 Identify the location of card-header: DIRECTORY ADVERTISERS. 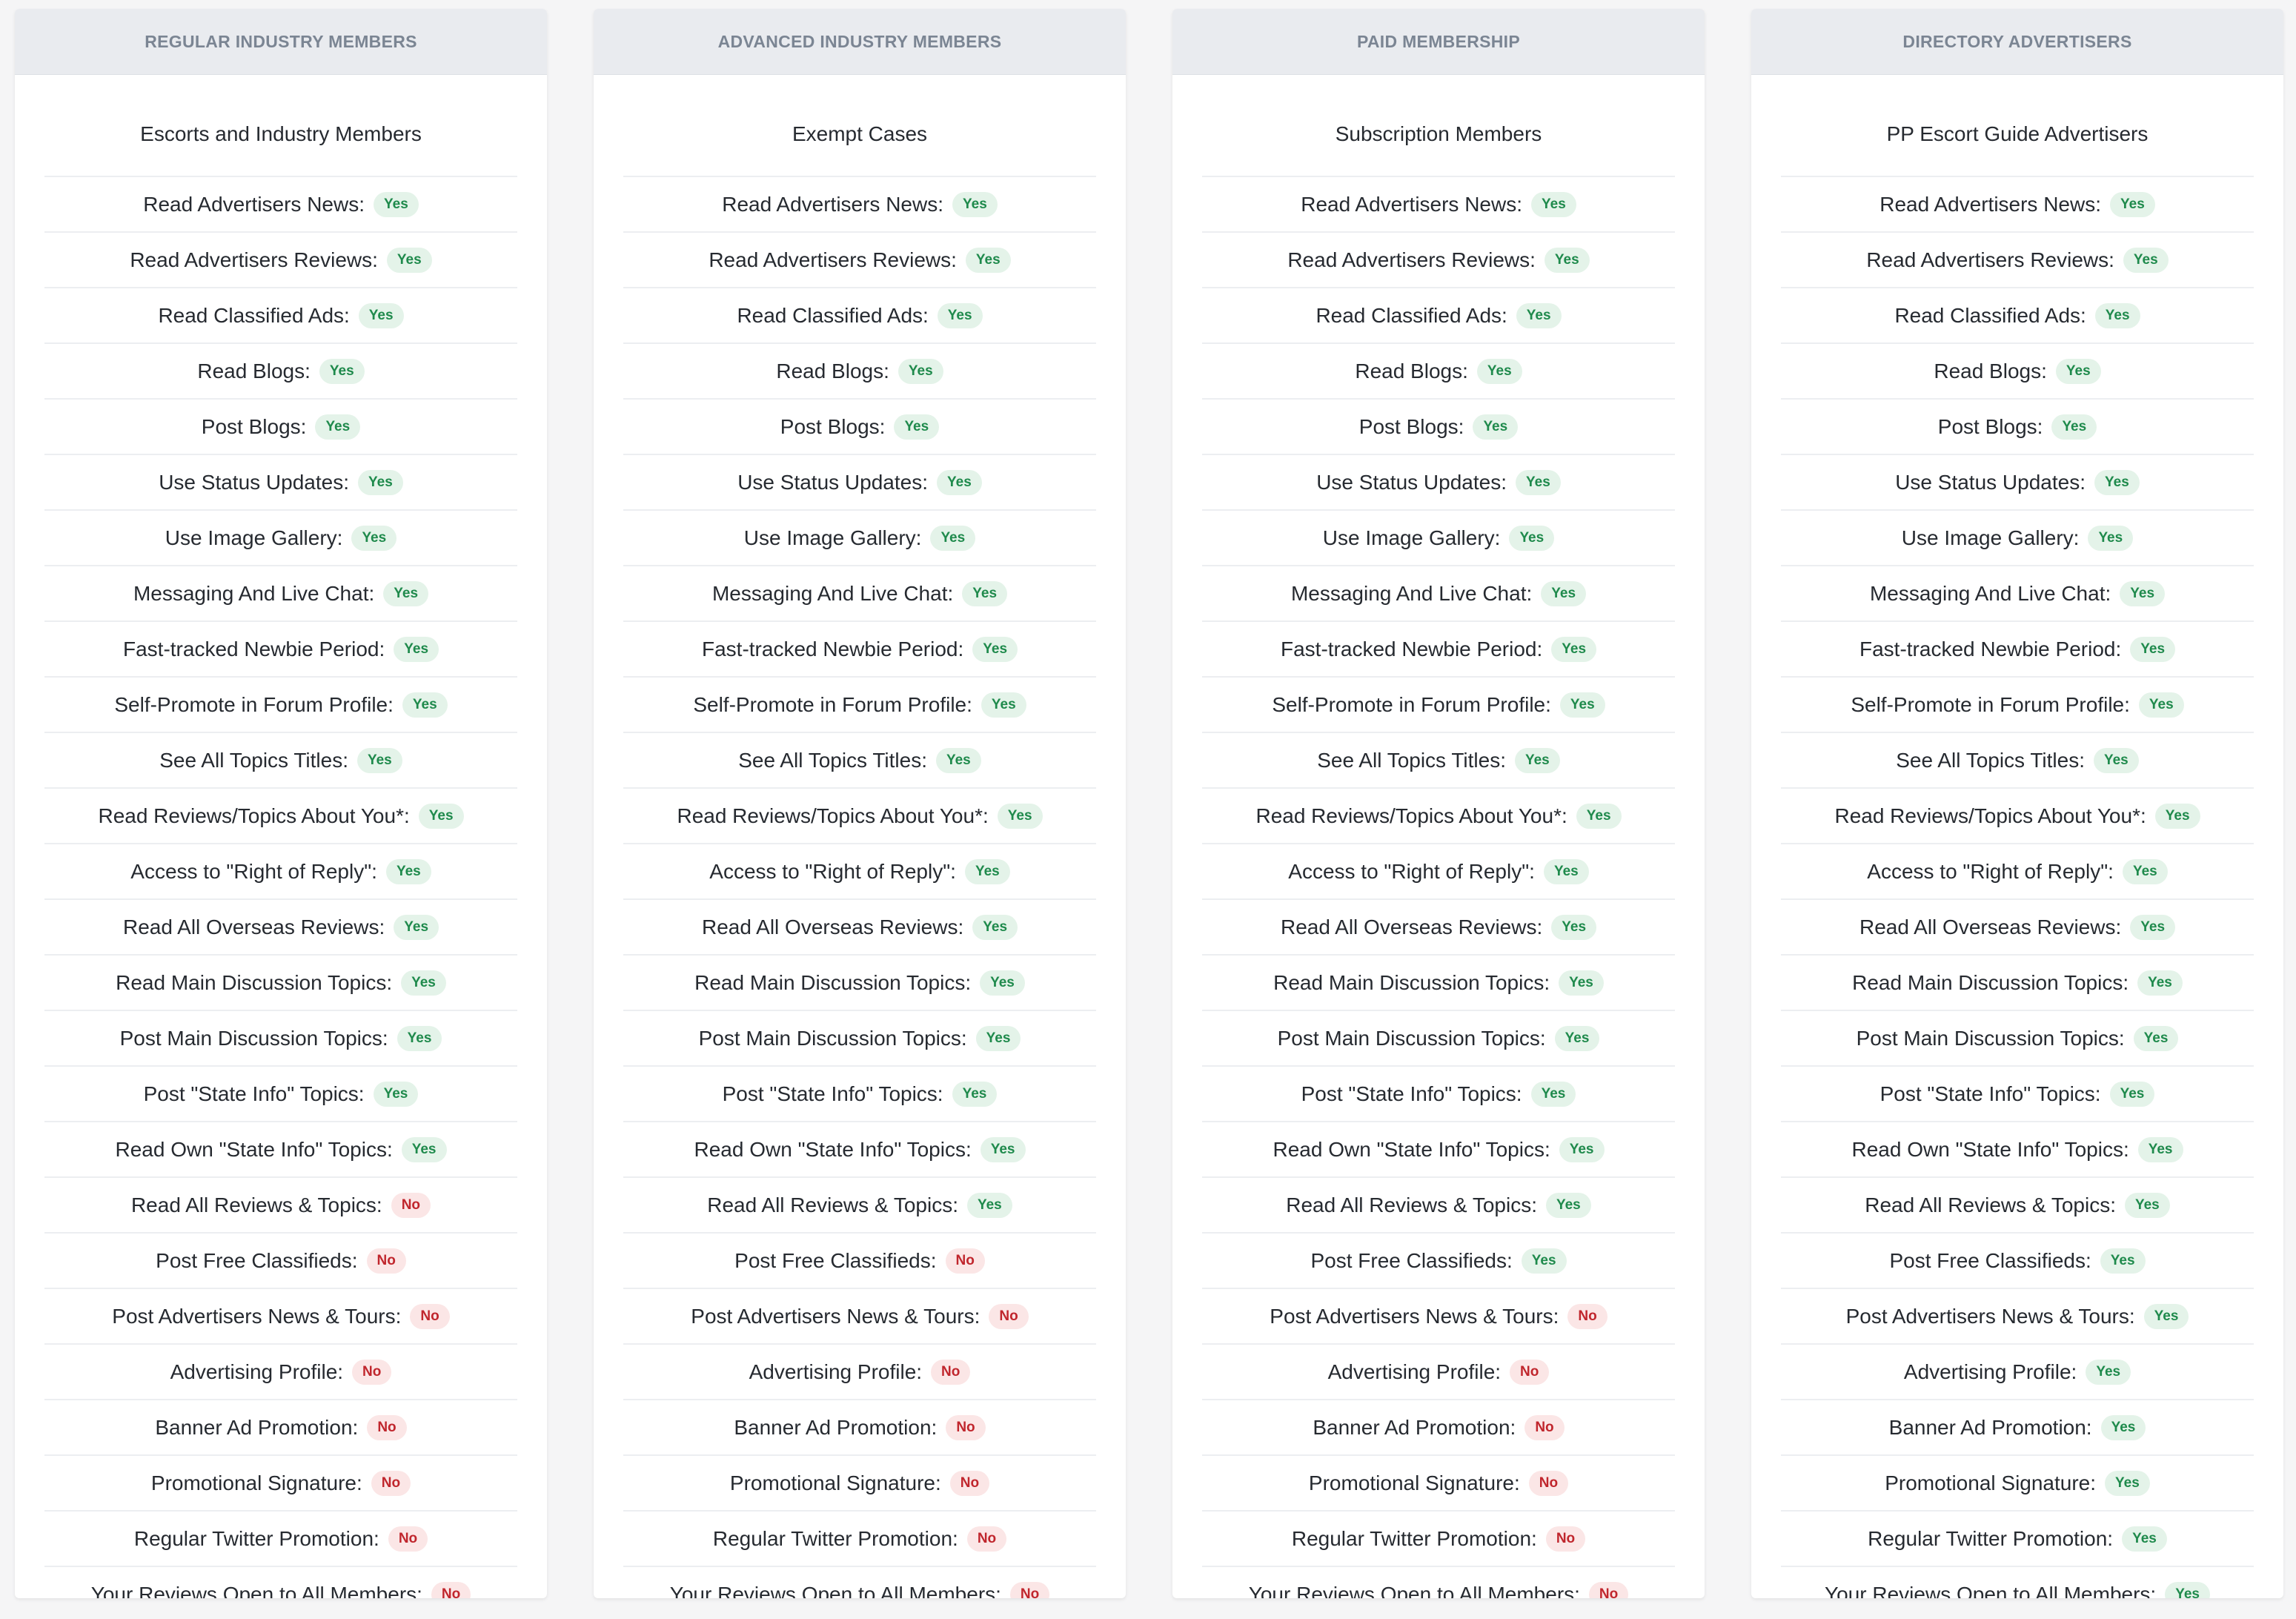
(2017, 42).